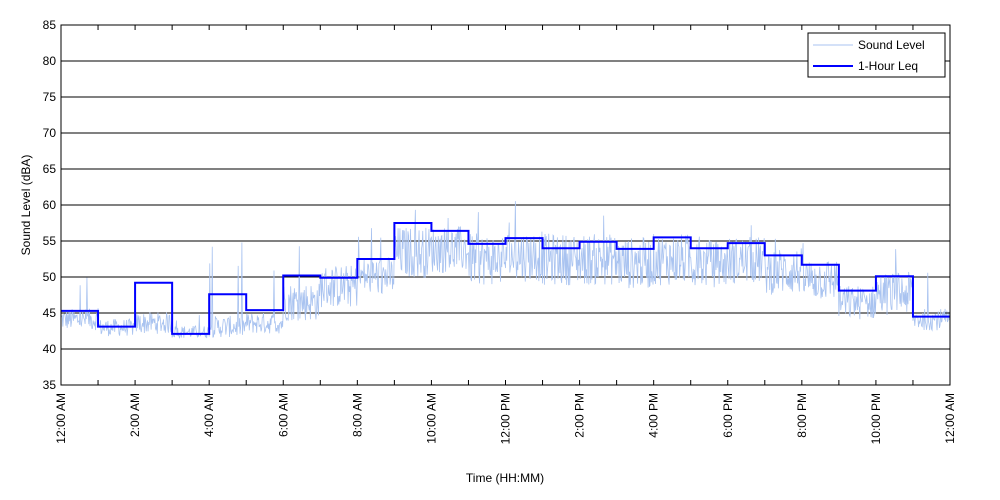  What do you see at coordinates (283, 415) in the screenshot?
I see `x-tick-label: 6:00 AM` at bounding box center [283, 415].